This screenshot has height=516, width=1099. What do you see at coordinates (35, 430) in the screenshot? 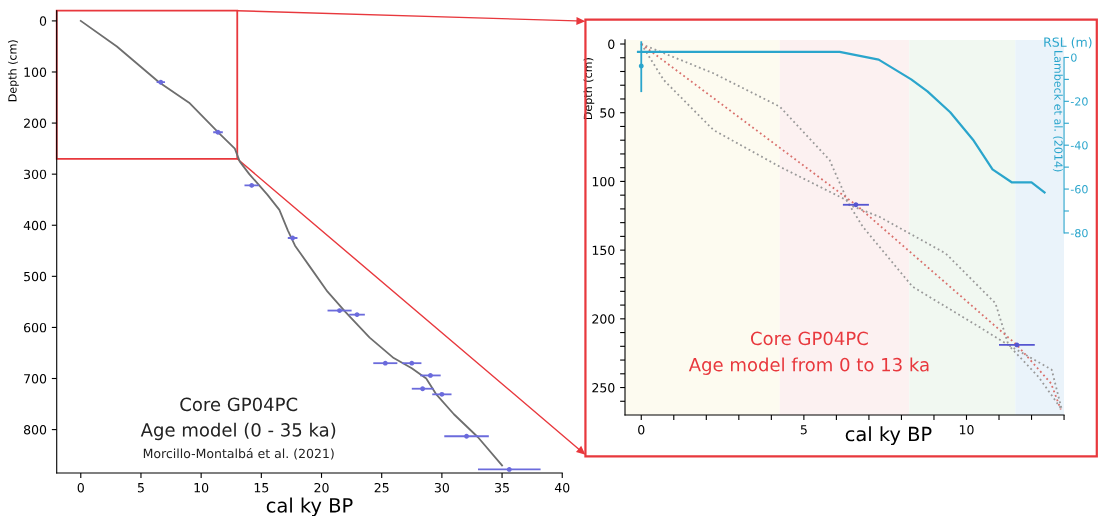
I see `y-tick-label: 800` at bounding box center [35, 430].